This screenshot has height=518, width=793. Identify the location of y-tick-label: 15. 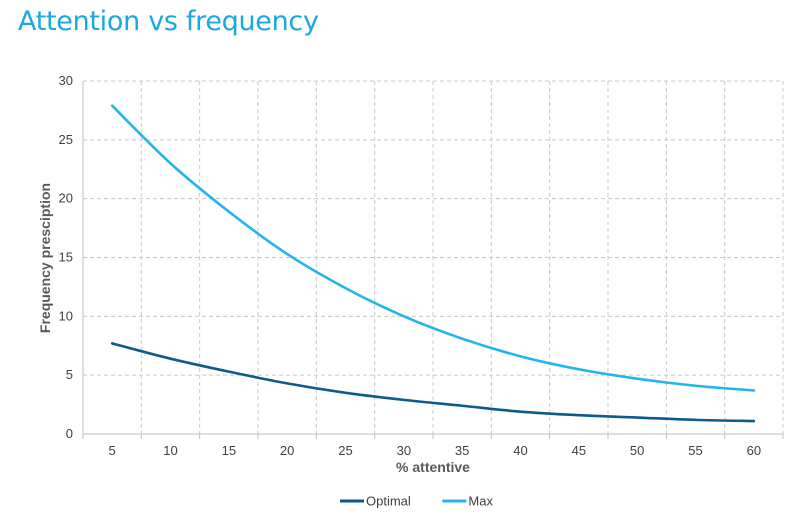
(66, 257).